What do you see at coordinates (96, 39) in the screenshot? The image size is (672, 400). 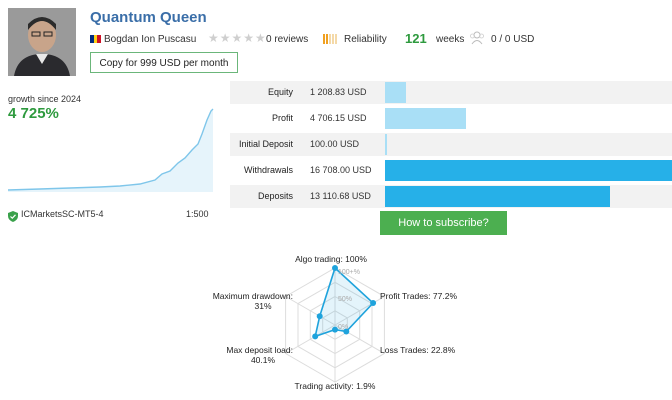 I see `romania-flag-icon` at bounding box center [96, 39].